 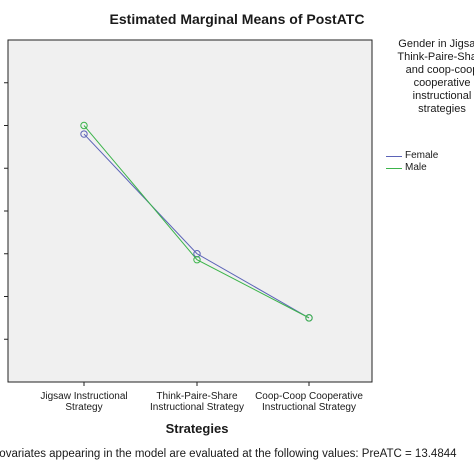 What do you see at coordinates (394, 156) in the screenshot?
I see `legend-swatch-female` at bounding box center [394, 156].